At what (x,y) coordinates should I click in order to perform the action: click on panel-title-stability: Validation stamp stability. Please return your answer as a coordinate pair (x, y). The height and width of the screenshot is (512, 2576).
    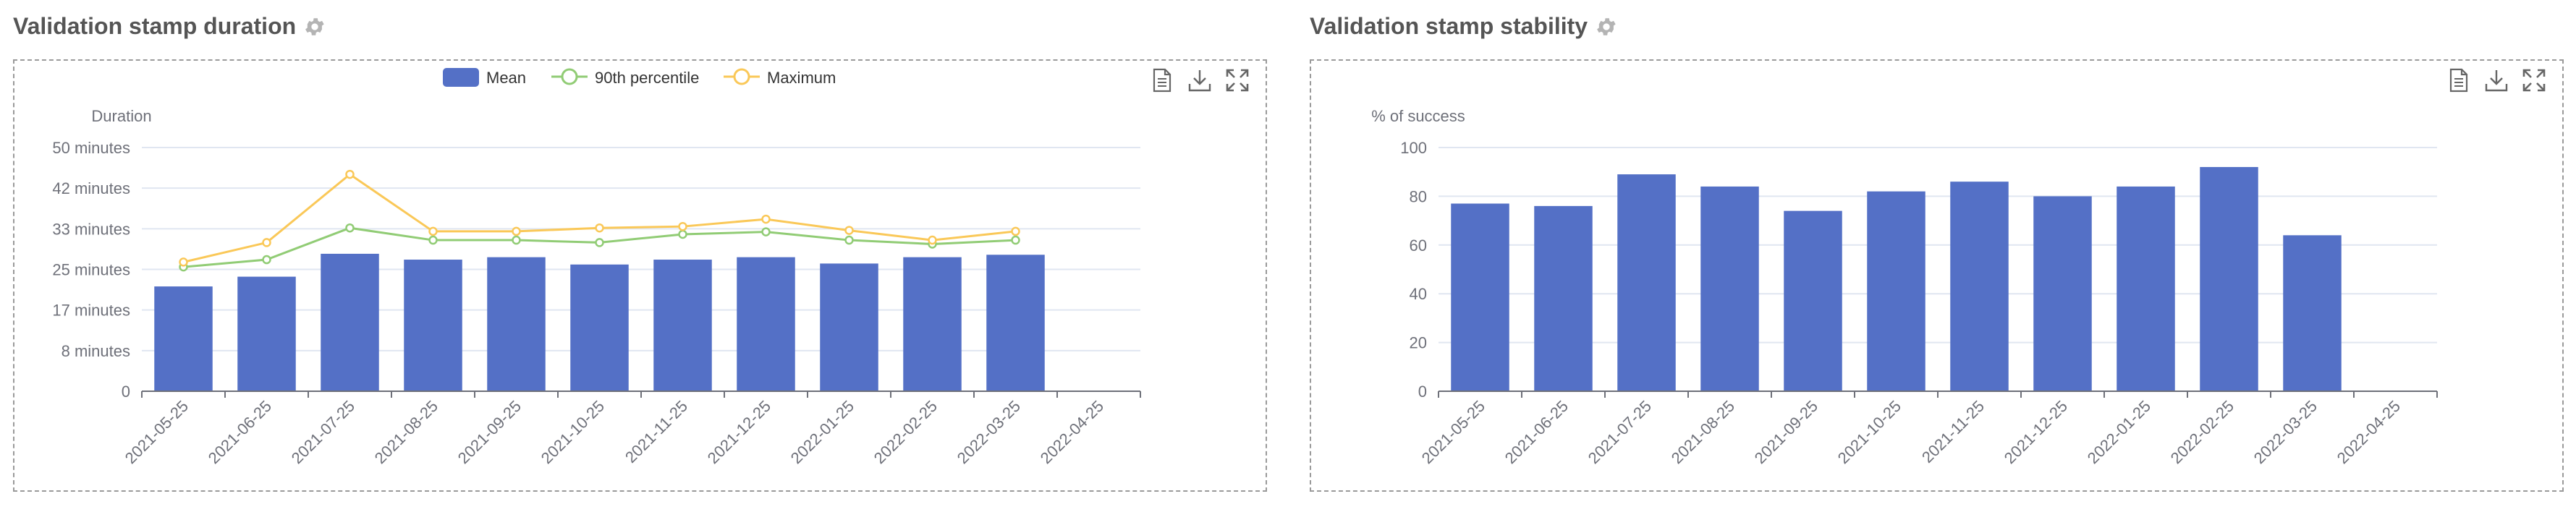
    Looking at the image, I should click on (1464, 26).